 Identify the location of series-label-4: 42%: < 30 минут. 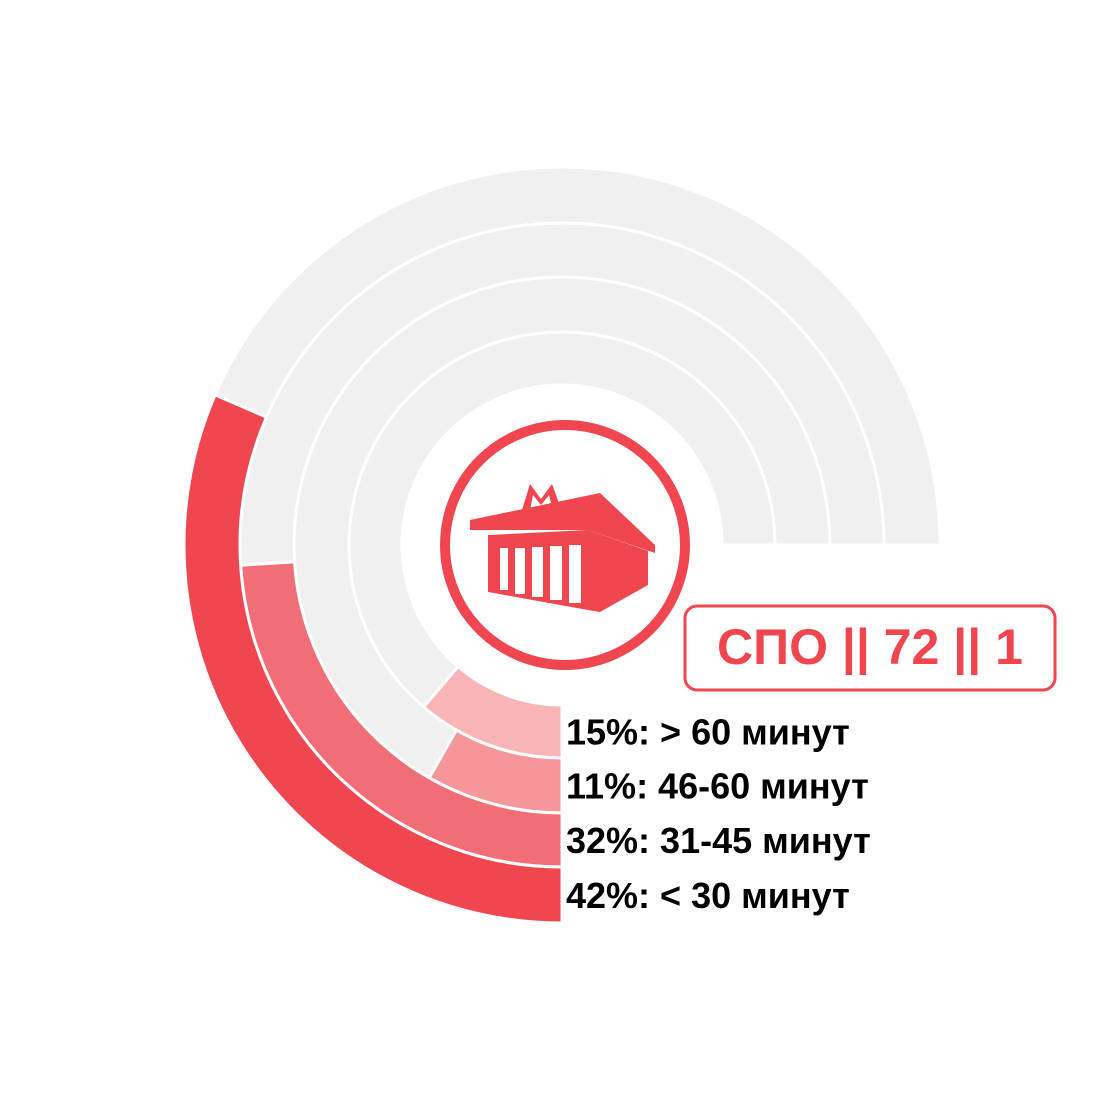
(708, 895).